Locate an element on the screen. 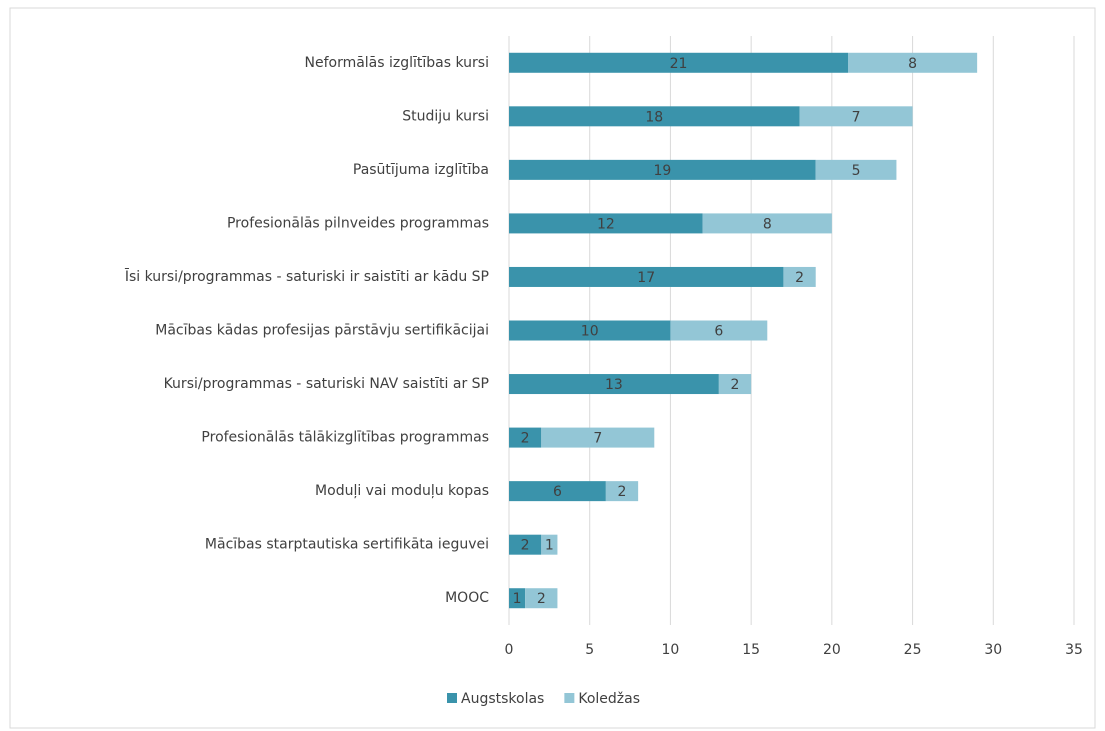 The height and width of the screenshot is (731, 1105). data-label: 19 is located at coordinates (662, 171).